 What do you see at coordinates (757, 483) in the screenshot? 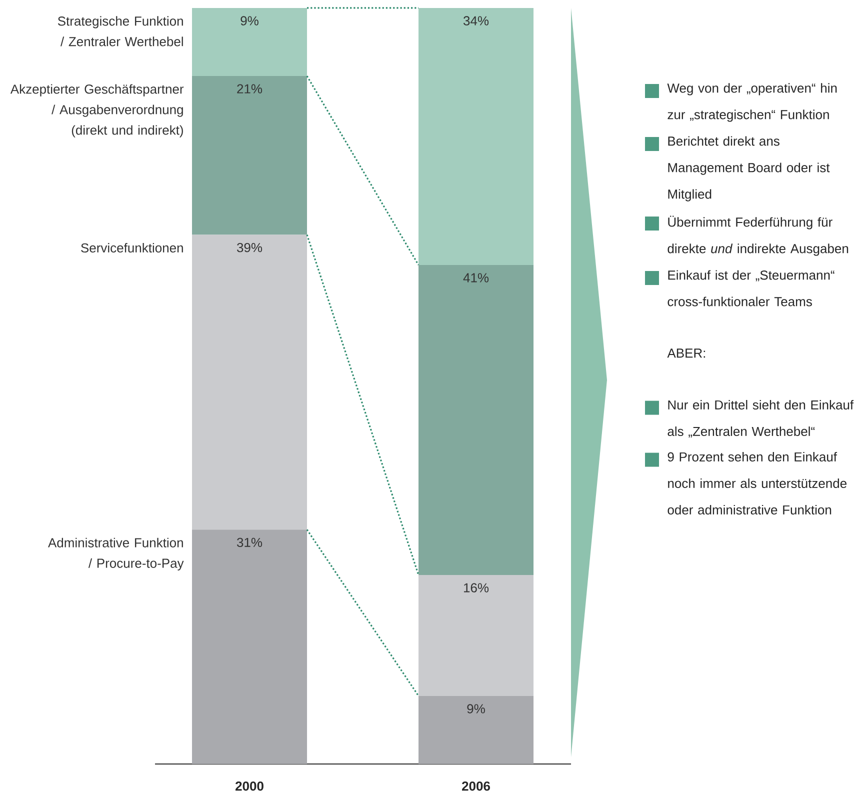
I see `text: 9 Prozent sehen den Einkauf noch immer als unterstützende oder administrative Funktion` at bounding box center [757, 483].